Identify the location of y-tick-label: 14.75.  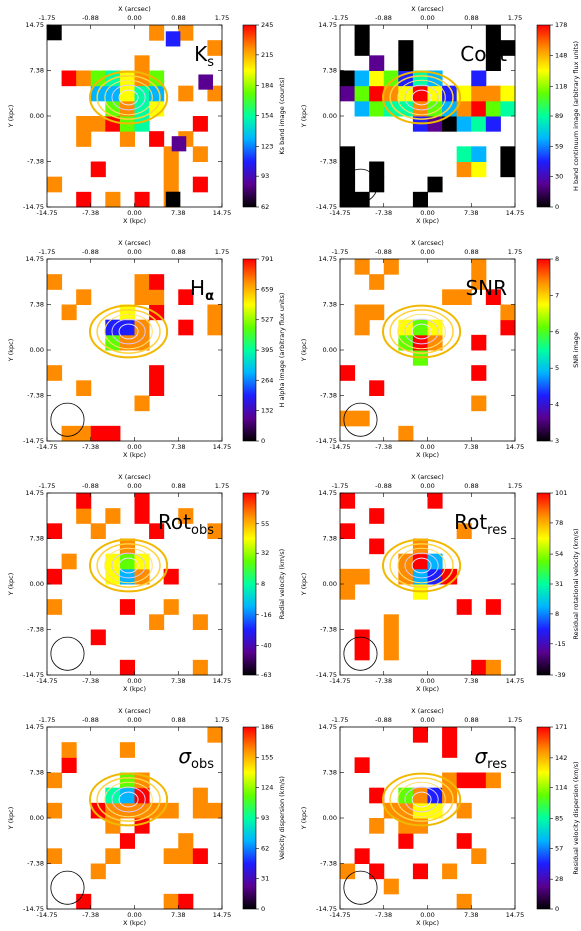
(34, 493).